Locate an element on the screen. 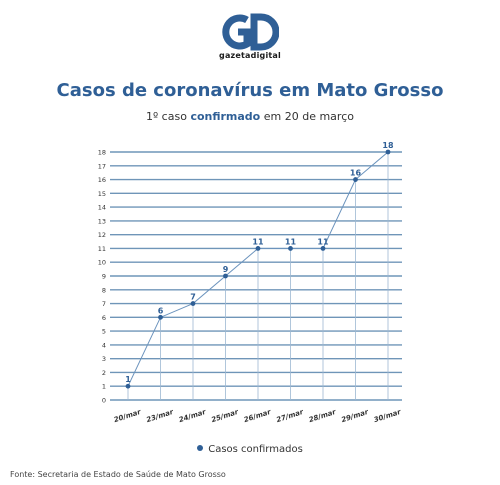  subtitle-highlight: confirmado is located at coordinates (225, 116).